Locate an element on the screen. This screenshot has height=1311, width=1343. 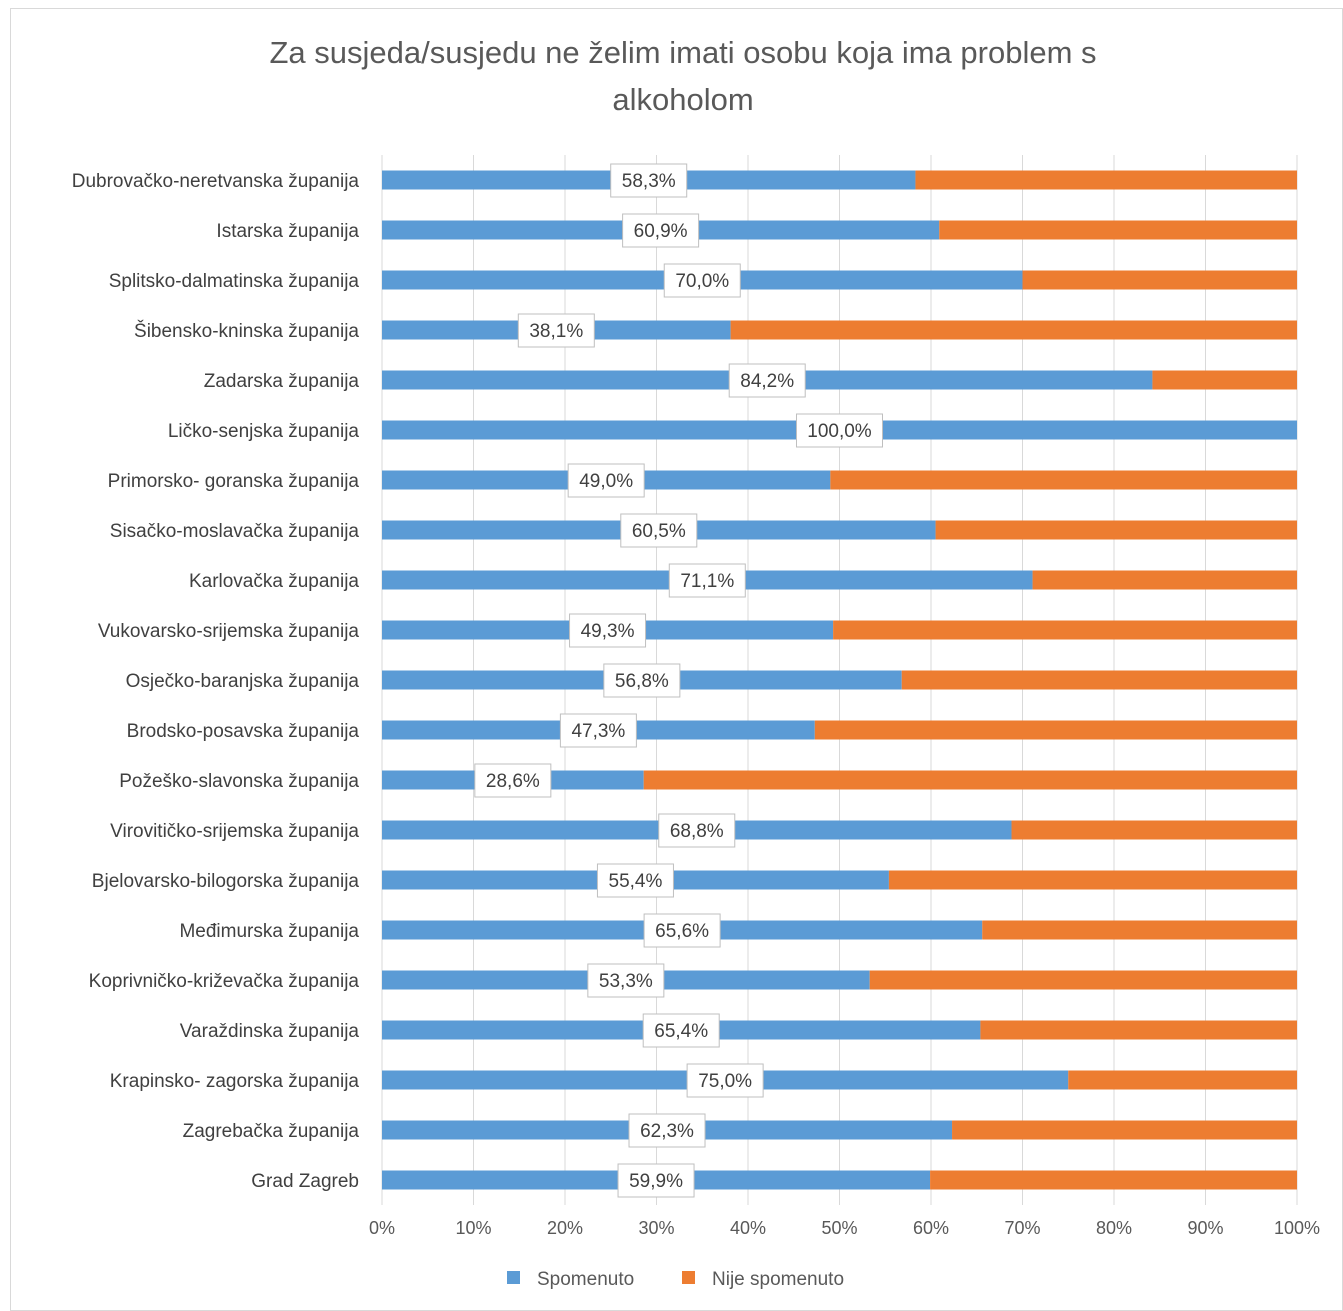
data-label: 84,2% is located at coordinates (767, 381).